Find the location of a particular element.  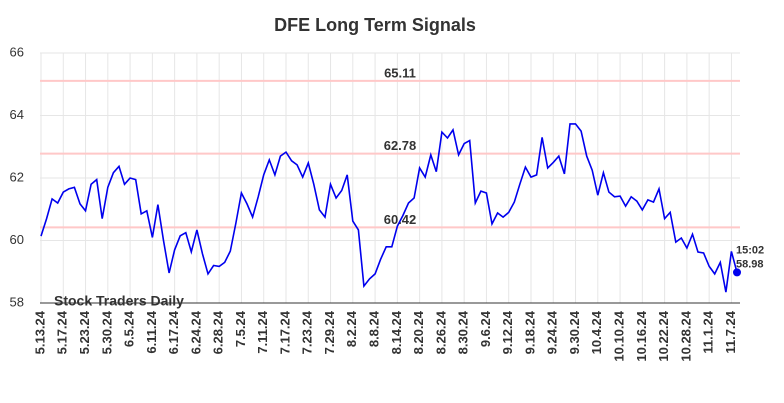

x-tick-label: 10.28.24 is located at coordinates (685, 335).